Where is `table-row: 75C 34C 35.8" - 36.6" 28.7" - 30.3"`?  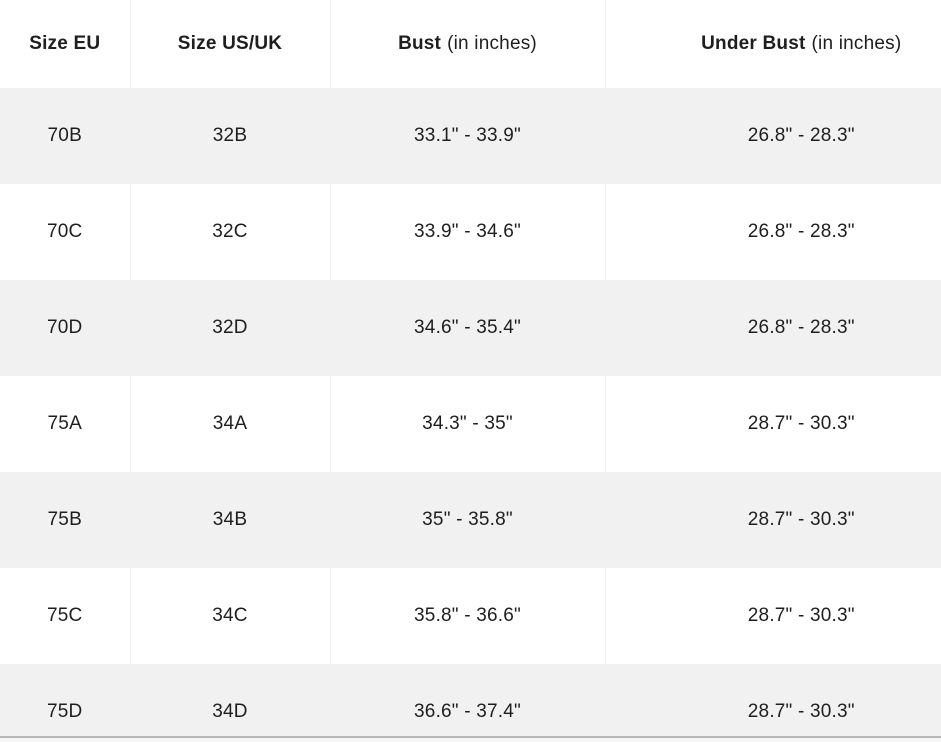 table-row: 75C 34C 35.8" - 36.6" 28.7" - 30.3" is located at coordinates (470, 616).